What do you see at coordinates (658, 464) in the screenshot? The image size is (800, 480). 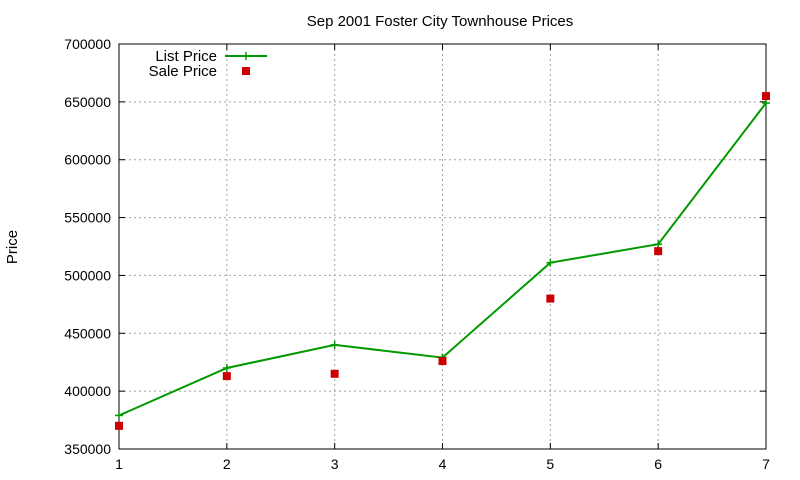 I see `x-tick-label: 6` at bounding box center [658, 464].